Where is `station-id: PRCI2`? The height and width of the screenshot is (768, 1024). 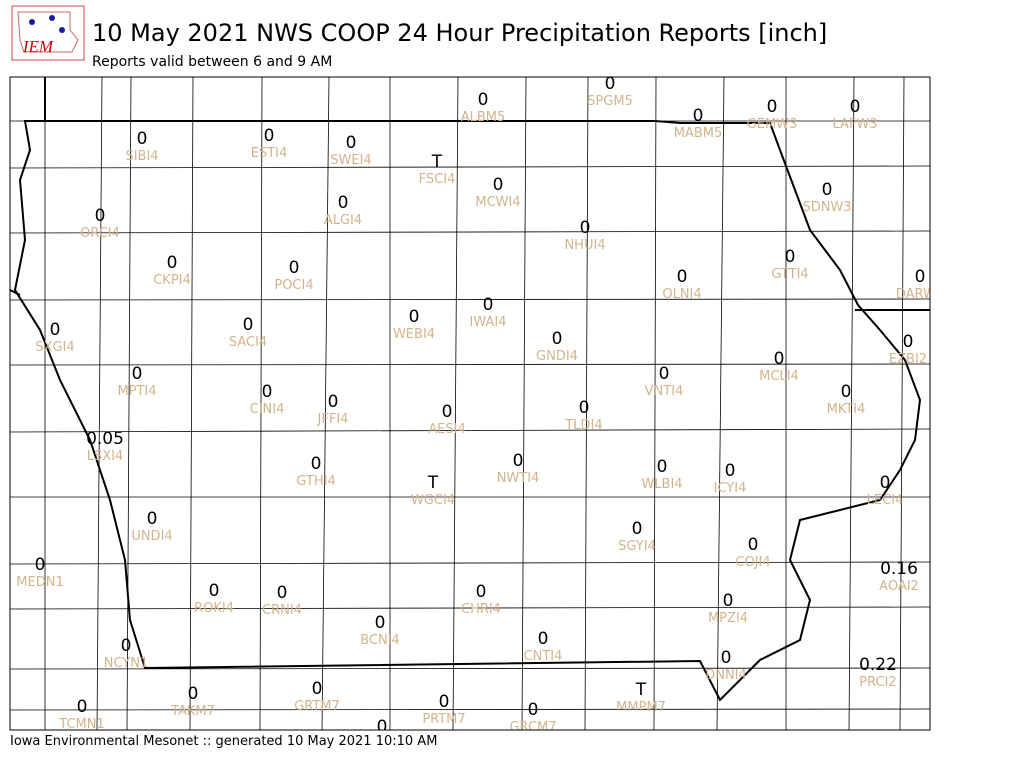
station-id: PRCI2 is located at coordinates (877, 682).